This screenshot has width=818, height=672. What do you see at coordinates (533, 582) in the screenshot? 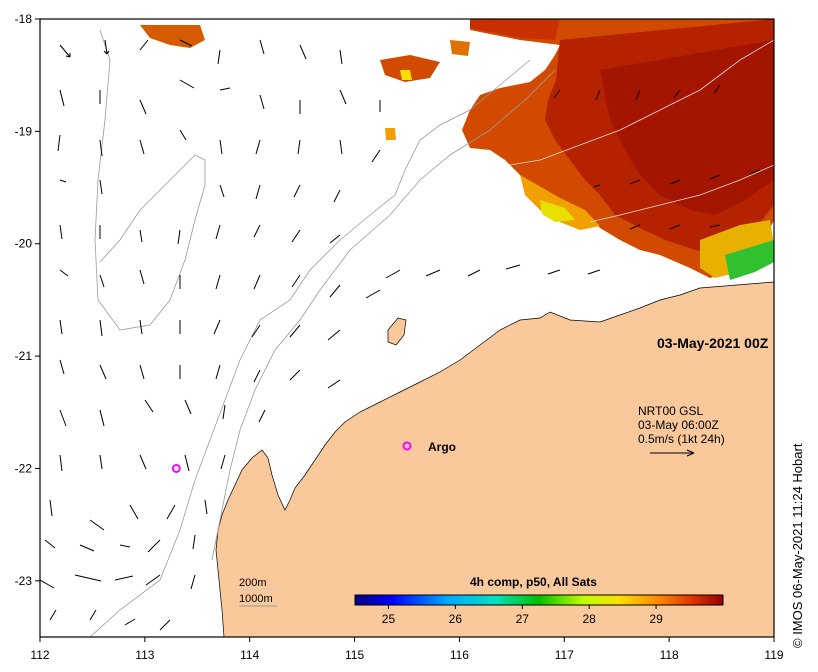
I see `colorbar-title: 4h comp, p50, All Sats` at bounding box center [533, 582].